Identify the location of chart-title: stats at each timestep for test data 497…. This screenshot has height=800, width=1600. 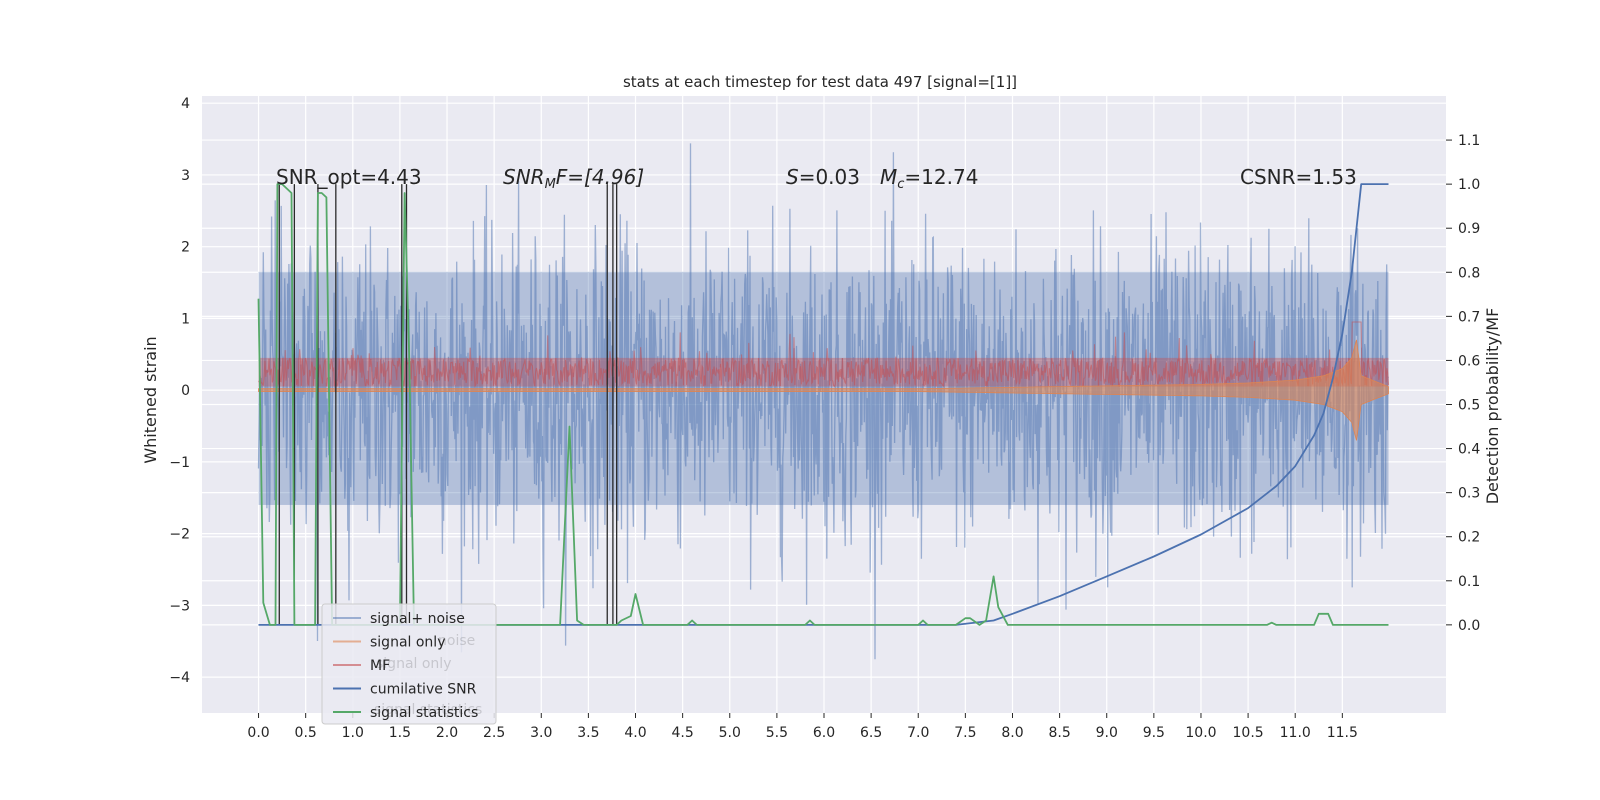
(820, 82).